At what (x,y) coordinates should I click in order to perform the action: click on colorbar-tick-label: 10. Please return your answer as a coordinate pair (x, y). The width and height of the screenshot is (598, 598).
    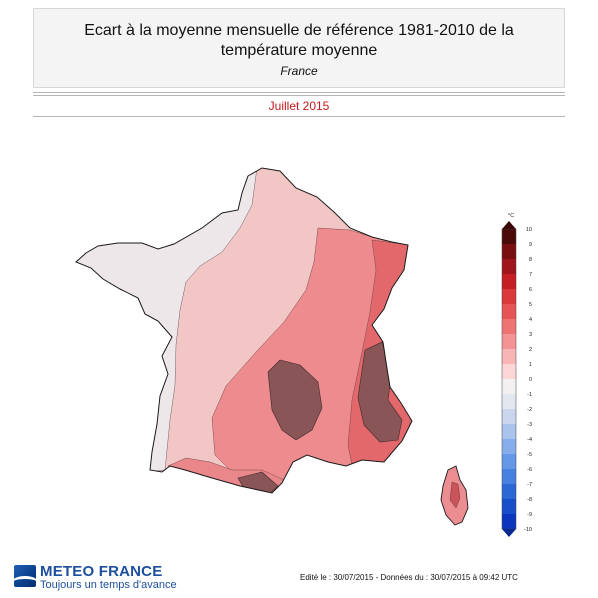
    Looking at the image, I should click on (529, 230).